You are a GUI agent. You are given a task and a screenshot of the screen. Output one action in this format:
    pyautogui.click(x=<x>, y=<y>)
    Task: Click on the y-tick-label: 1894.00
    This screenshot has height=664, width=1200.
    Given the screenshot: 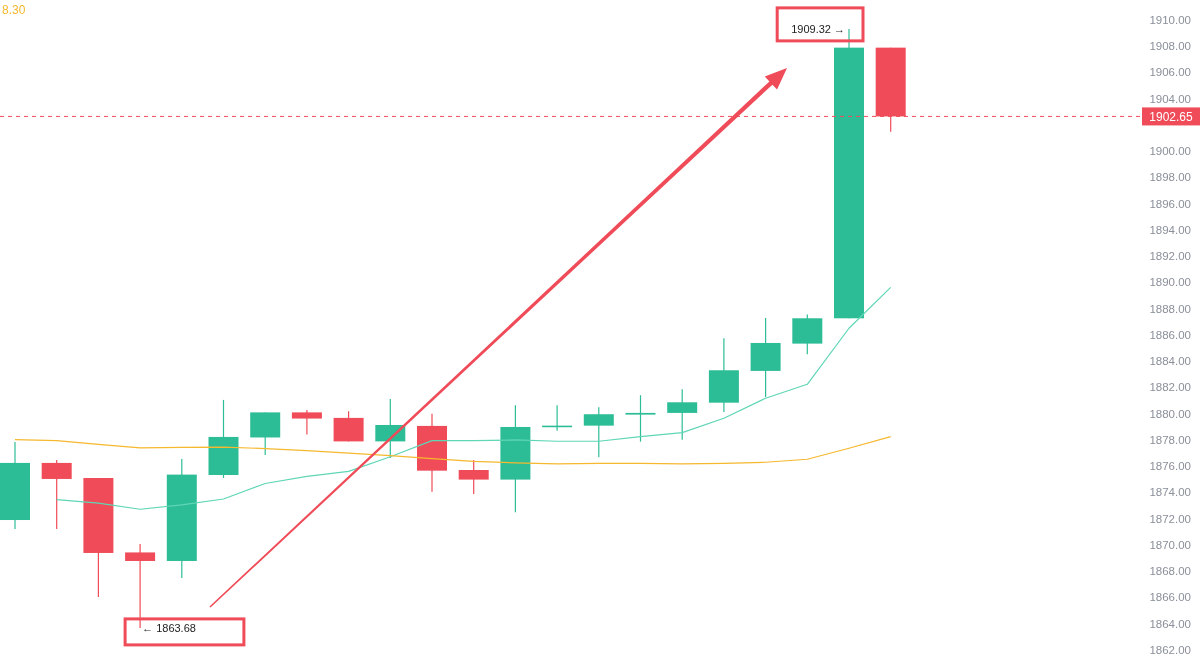 What is the action you would take?
    pyautogui.click(x=1170, y=229)
    